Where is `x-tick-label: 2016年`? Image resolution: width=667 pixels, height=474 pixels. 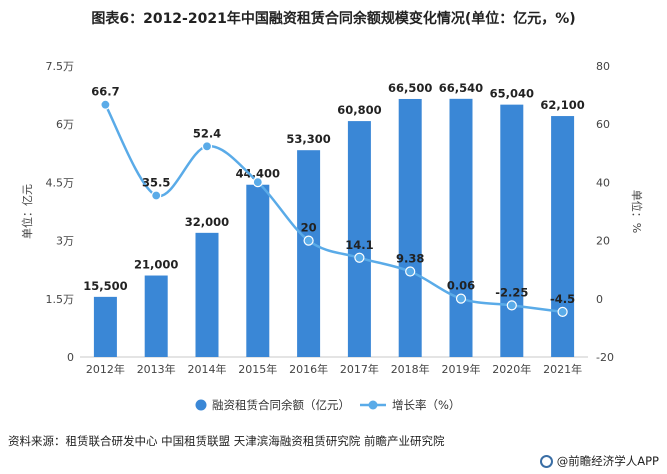 x-tick-label: 2016年 is located at coordinates (308, 369).